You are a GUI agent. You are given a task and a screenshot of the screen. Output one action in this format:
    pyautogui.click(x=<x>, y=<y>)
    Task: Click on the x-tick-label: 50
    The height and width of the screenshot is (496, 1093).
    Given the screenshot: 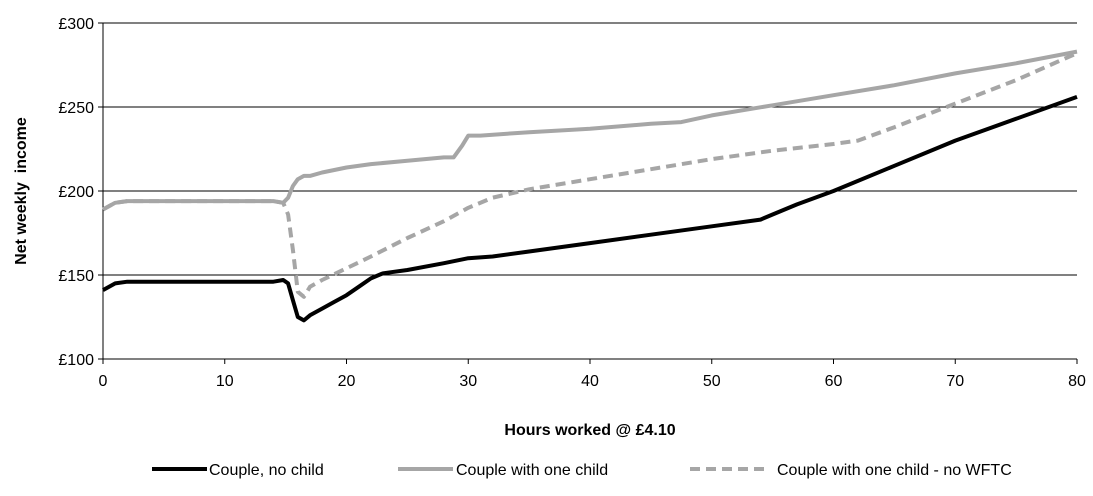 What is the action you would take?
    pyautogui.click(x=712, y=381)
    